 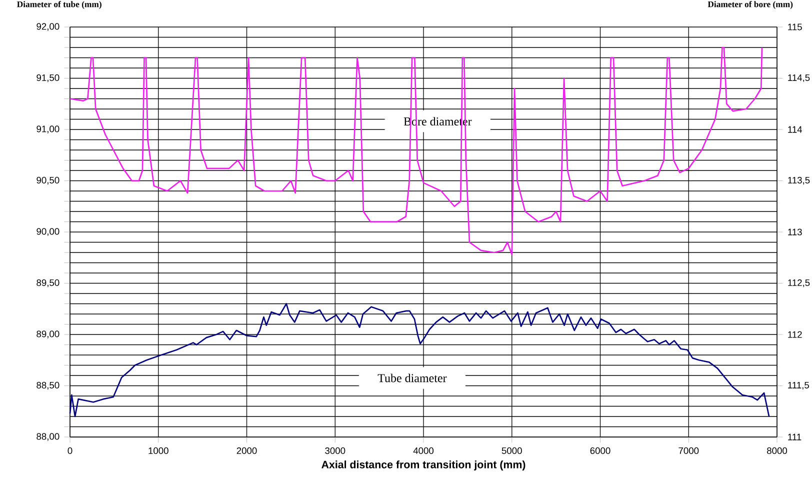 What do you see at coordinates (688, 450) in the screenshot?
I see `x-tick-label: 7000` at bounding box center [688, 450].